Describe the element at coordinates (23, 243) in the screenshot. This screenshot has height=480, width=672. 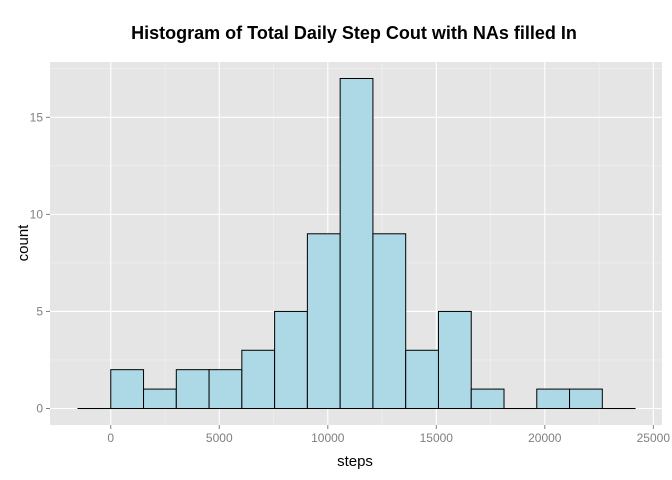
I see `y-axis-label: count` at that location.